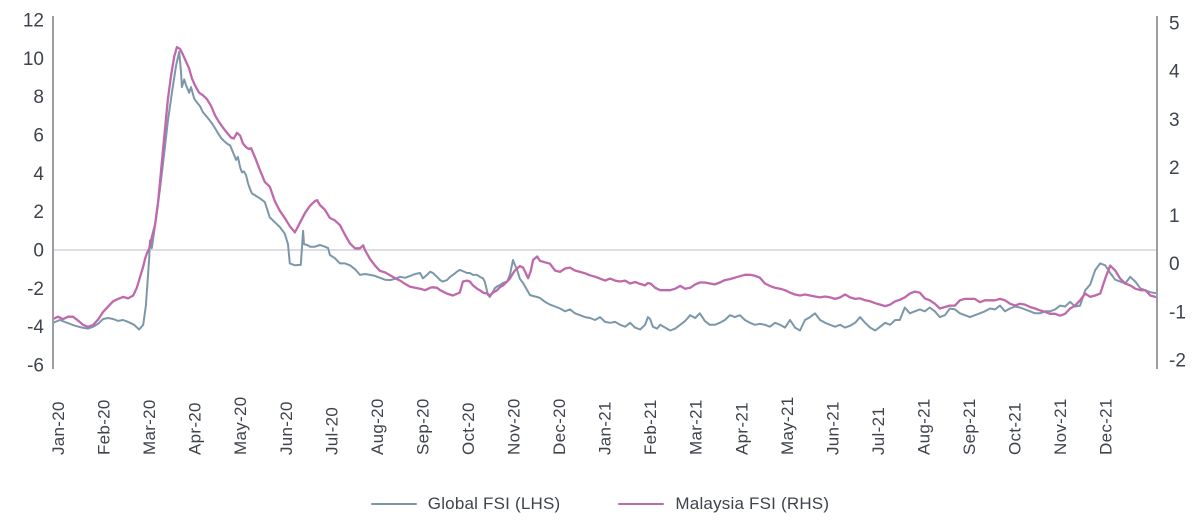 The height and width of the screenshot is (524, 1200). Describe the element at coordinates (1177, 312) in the screenshot. I see `right-axis-tick-label: -1` at that location.